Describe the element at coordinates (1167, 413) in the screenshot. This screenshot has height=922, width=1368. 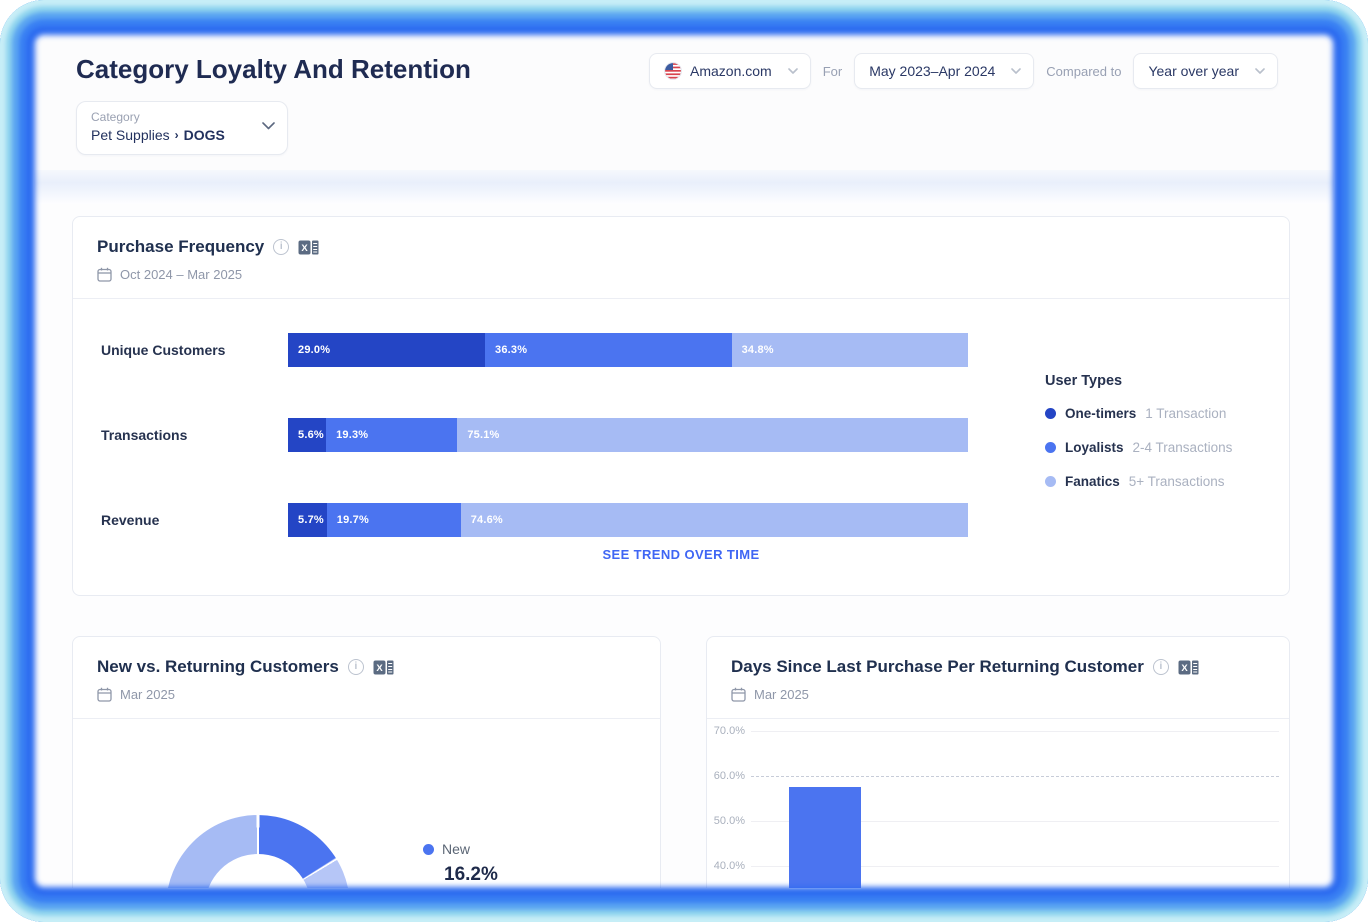
I see `legend-item-one-timers: One-timers 1 Transaction` at that location.